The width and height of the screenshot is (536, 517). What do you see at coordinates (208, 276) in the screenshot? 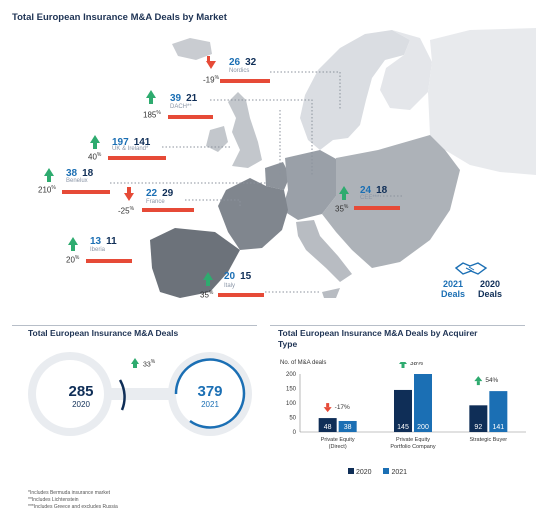
I see `italy-up-arrow-icon` at bounding box center [208, 276].